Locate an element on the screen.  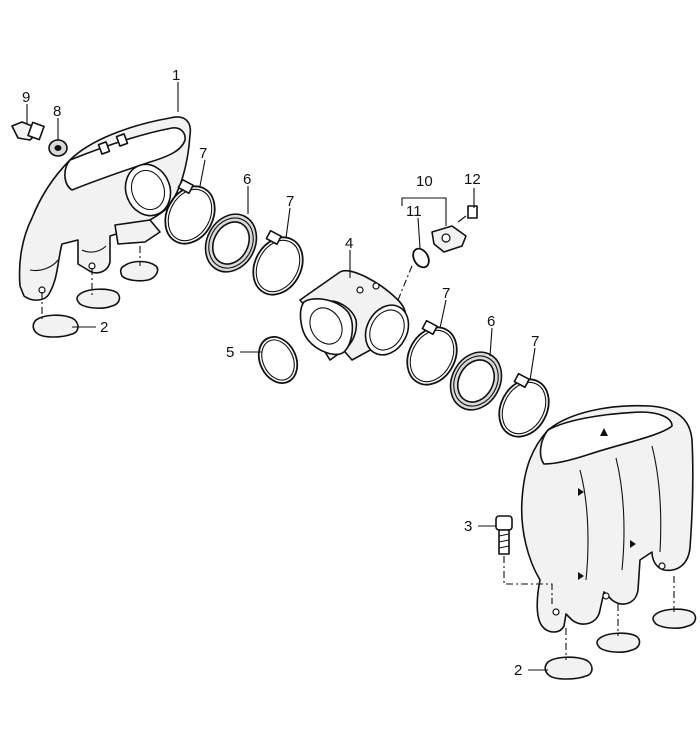
callout-12: 12 is located at coordinates (472, 179).